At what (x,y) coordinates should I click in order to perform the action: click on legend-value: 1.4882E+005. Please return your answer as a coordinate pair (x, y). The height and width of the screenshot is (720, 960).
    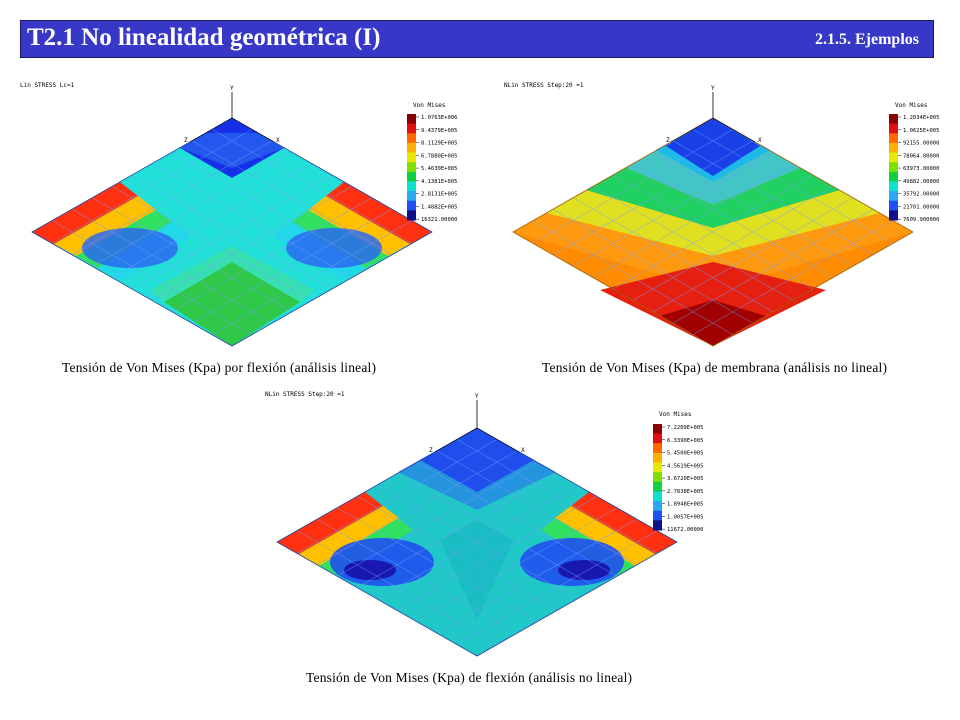
    Looking at the image, I should click on (439, 207).